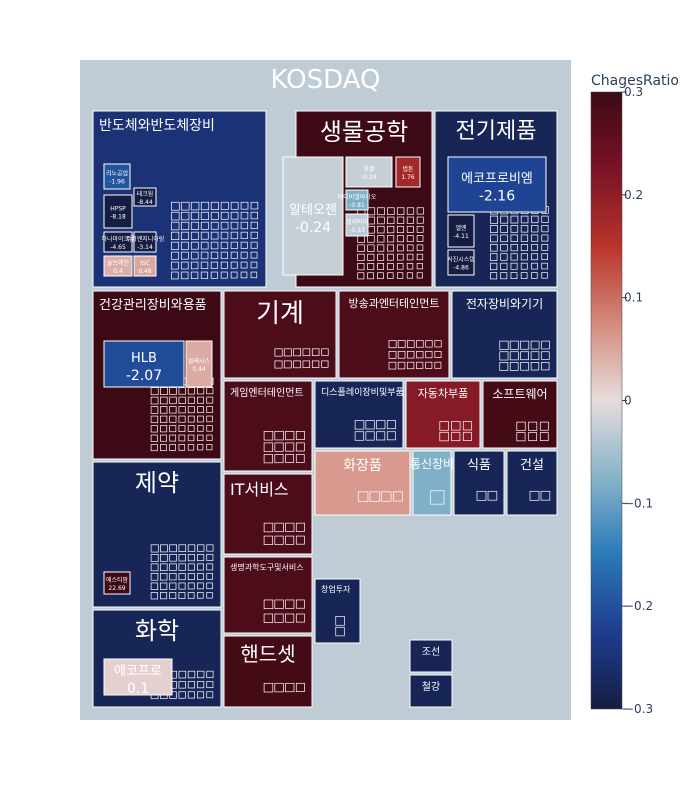 This screenshot has height=800, width=700. Describe the element at coordinates (443, 414) in the screenshot. I see `sector-tile: 자동차부품` at that location.